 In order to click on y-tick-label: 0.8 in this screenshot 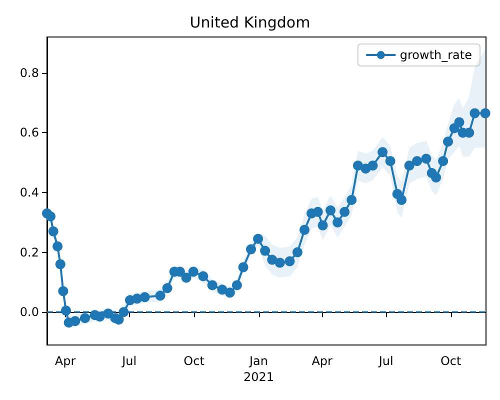, I will do `click(29, 73)`.